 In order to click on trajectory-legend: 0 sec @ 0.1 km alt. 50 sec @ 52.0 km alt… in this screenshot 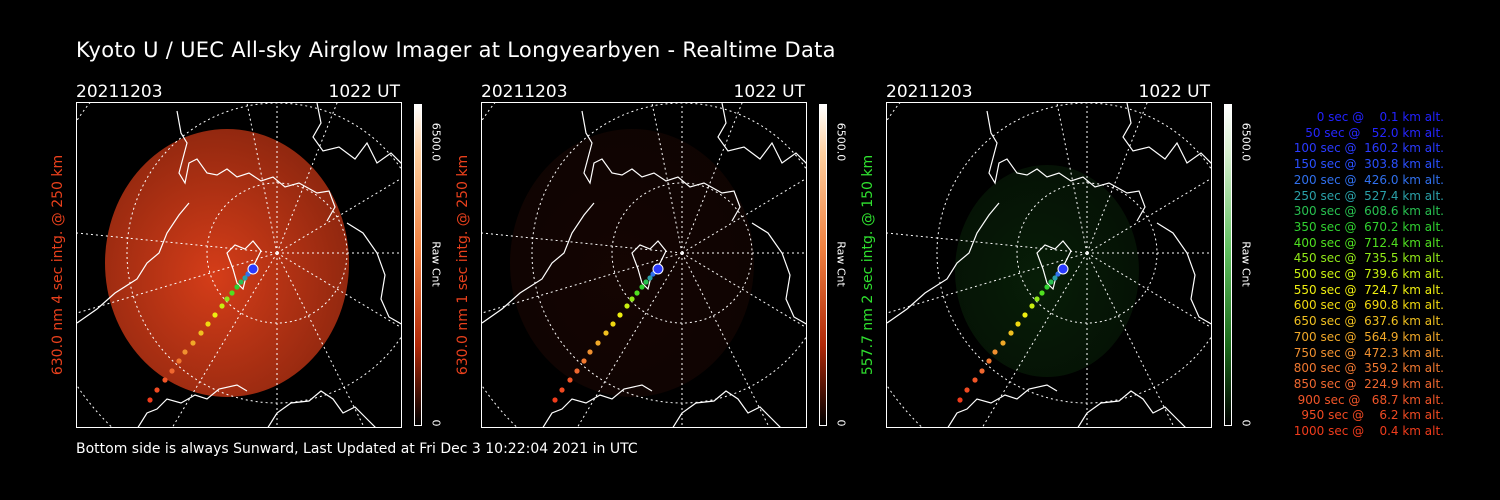, I will do `click(1353, 275)`.